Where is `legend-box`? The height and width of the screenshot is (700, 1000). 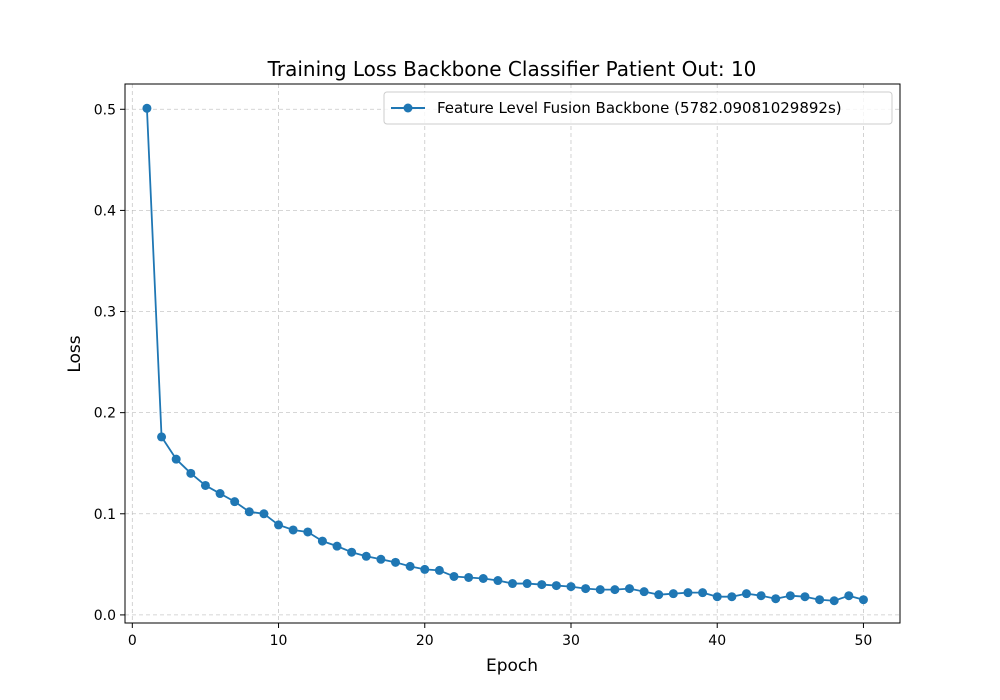 legend-box is located at coordinates (638, 108).